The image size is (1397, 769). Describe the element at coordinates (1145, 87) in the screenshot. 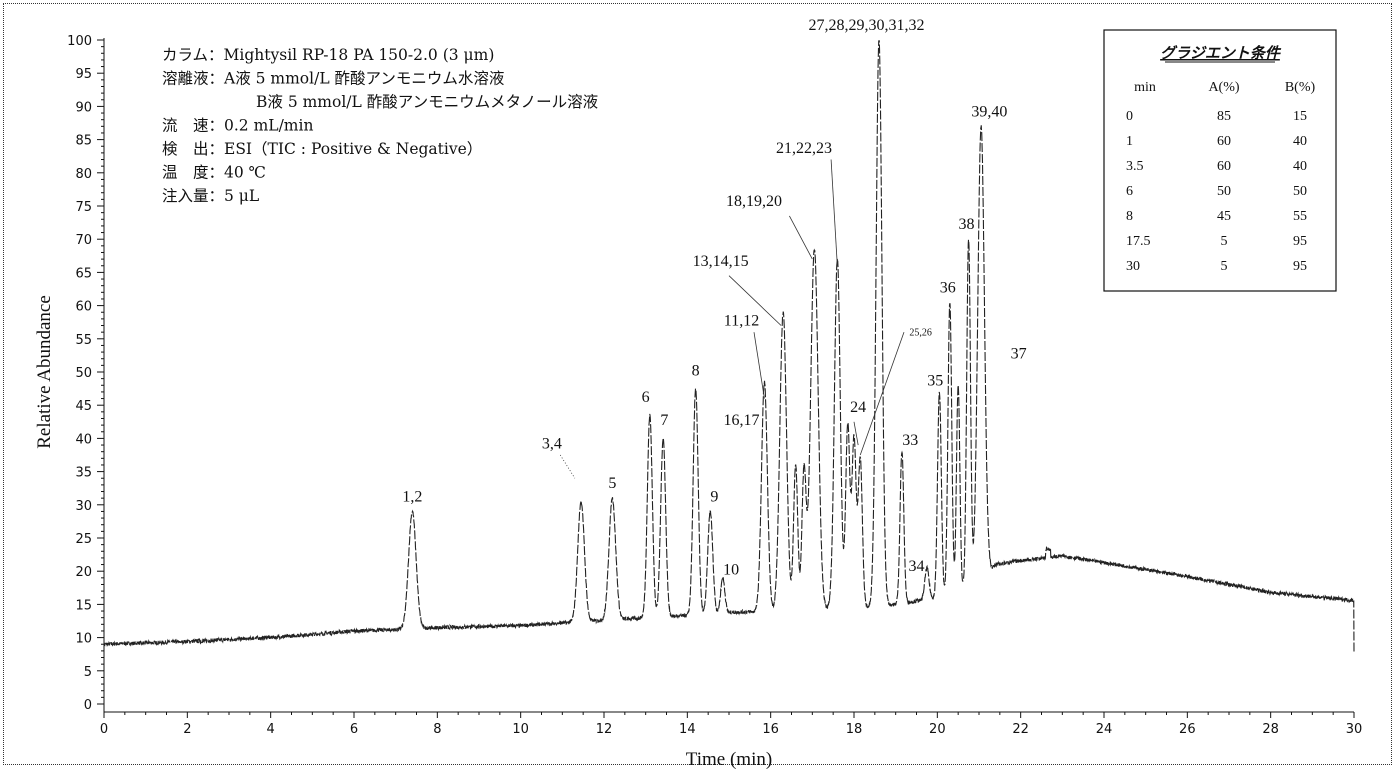

I see `gradient-header: min` at that location.